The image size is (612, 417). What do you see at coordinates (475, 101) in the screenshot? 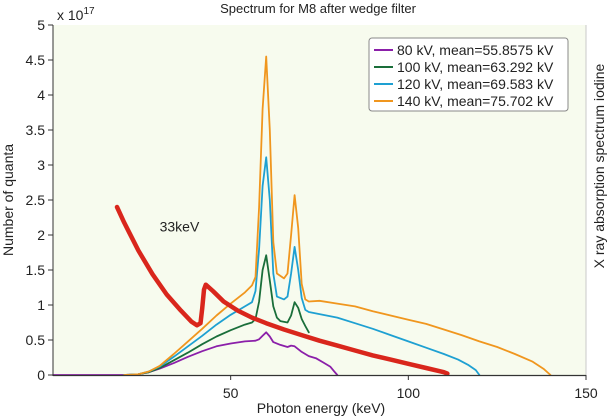
I see `legend-entry-label: 140 kV, mean=75.702 kV` at bounding box center [475, 101].